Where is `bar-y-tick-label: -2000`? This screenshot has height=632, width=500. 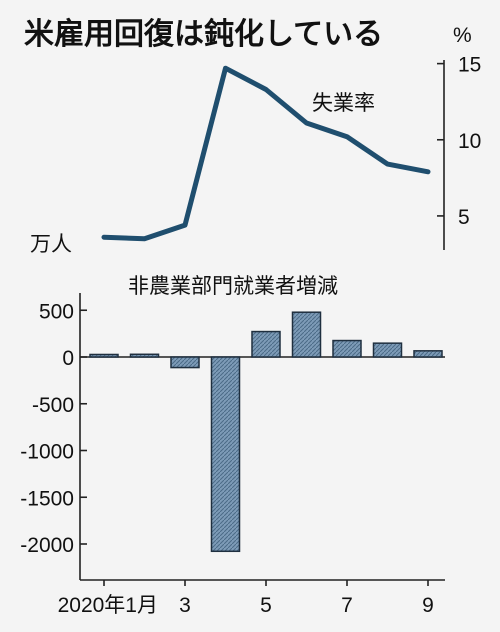 bar-y-tick-label: -2000 is located at coordinates (47, 545).